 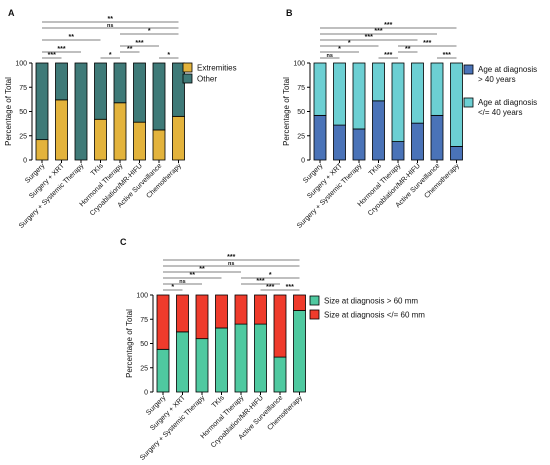 I want to click on panel-label: A, so click(x=11, y=13).